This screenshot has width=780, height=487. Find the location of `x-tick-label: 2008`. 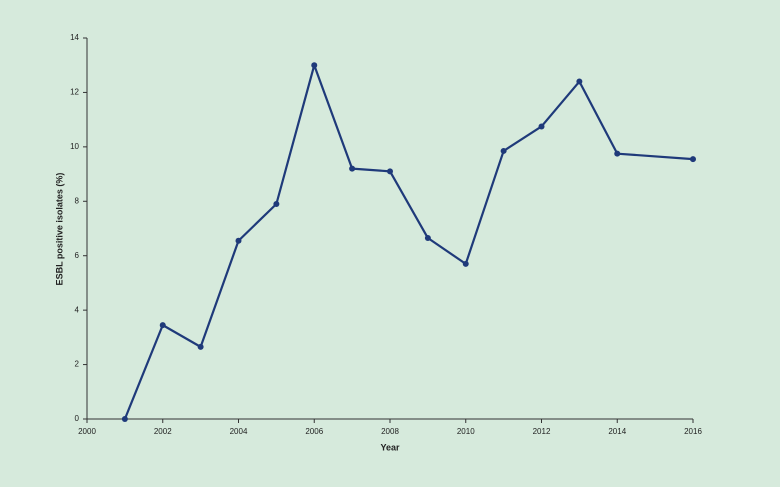

x-tick-label: 2008 is located at coordinates (390, 431).